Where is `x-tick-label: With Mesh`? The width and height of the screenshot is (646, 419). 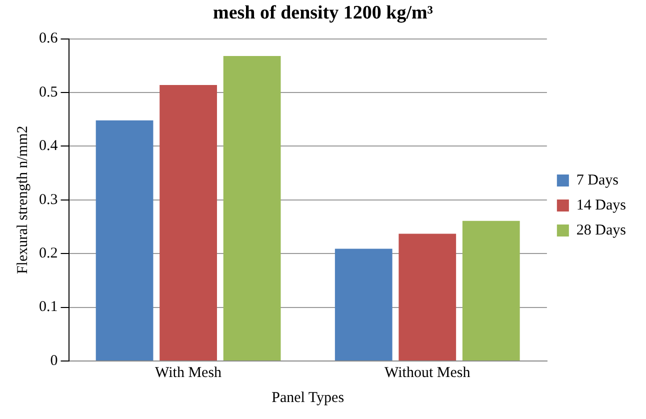 x-tick-label: With Mesh is located at coordinates (188, 372).